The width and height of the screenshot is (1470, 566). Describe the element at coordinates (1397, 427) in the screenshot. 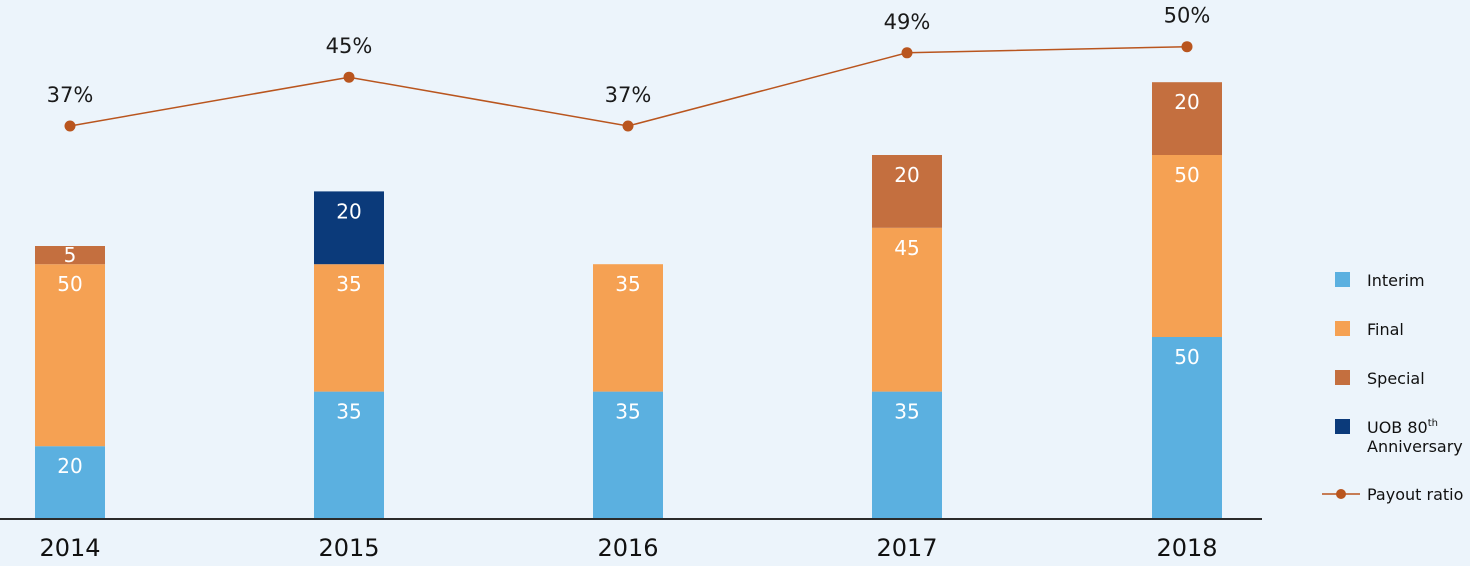

I see `legend-label-uob-80th-anniversary-text: UOB 80` at that location.